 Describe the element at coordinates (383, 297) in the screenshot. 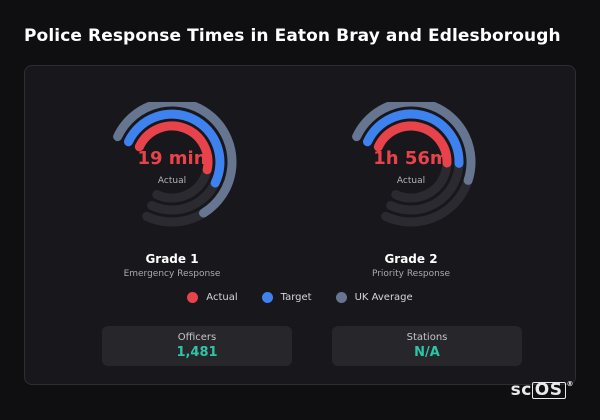

I see `legend-label: UK Average` at that location.